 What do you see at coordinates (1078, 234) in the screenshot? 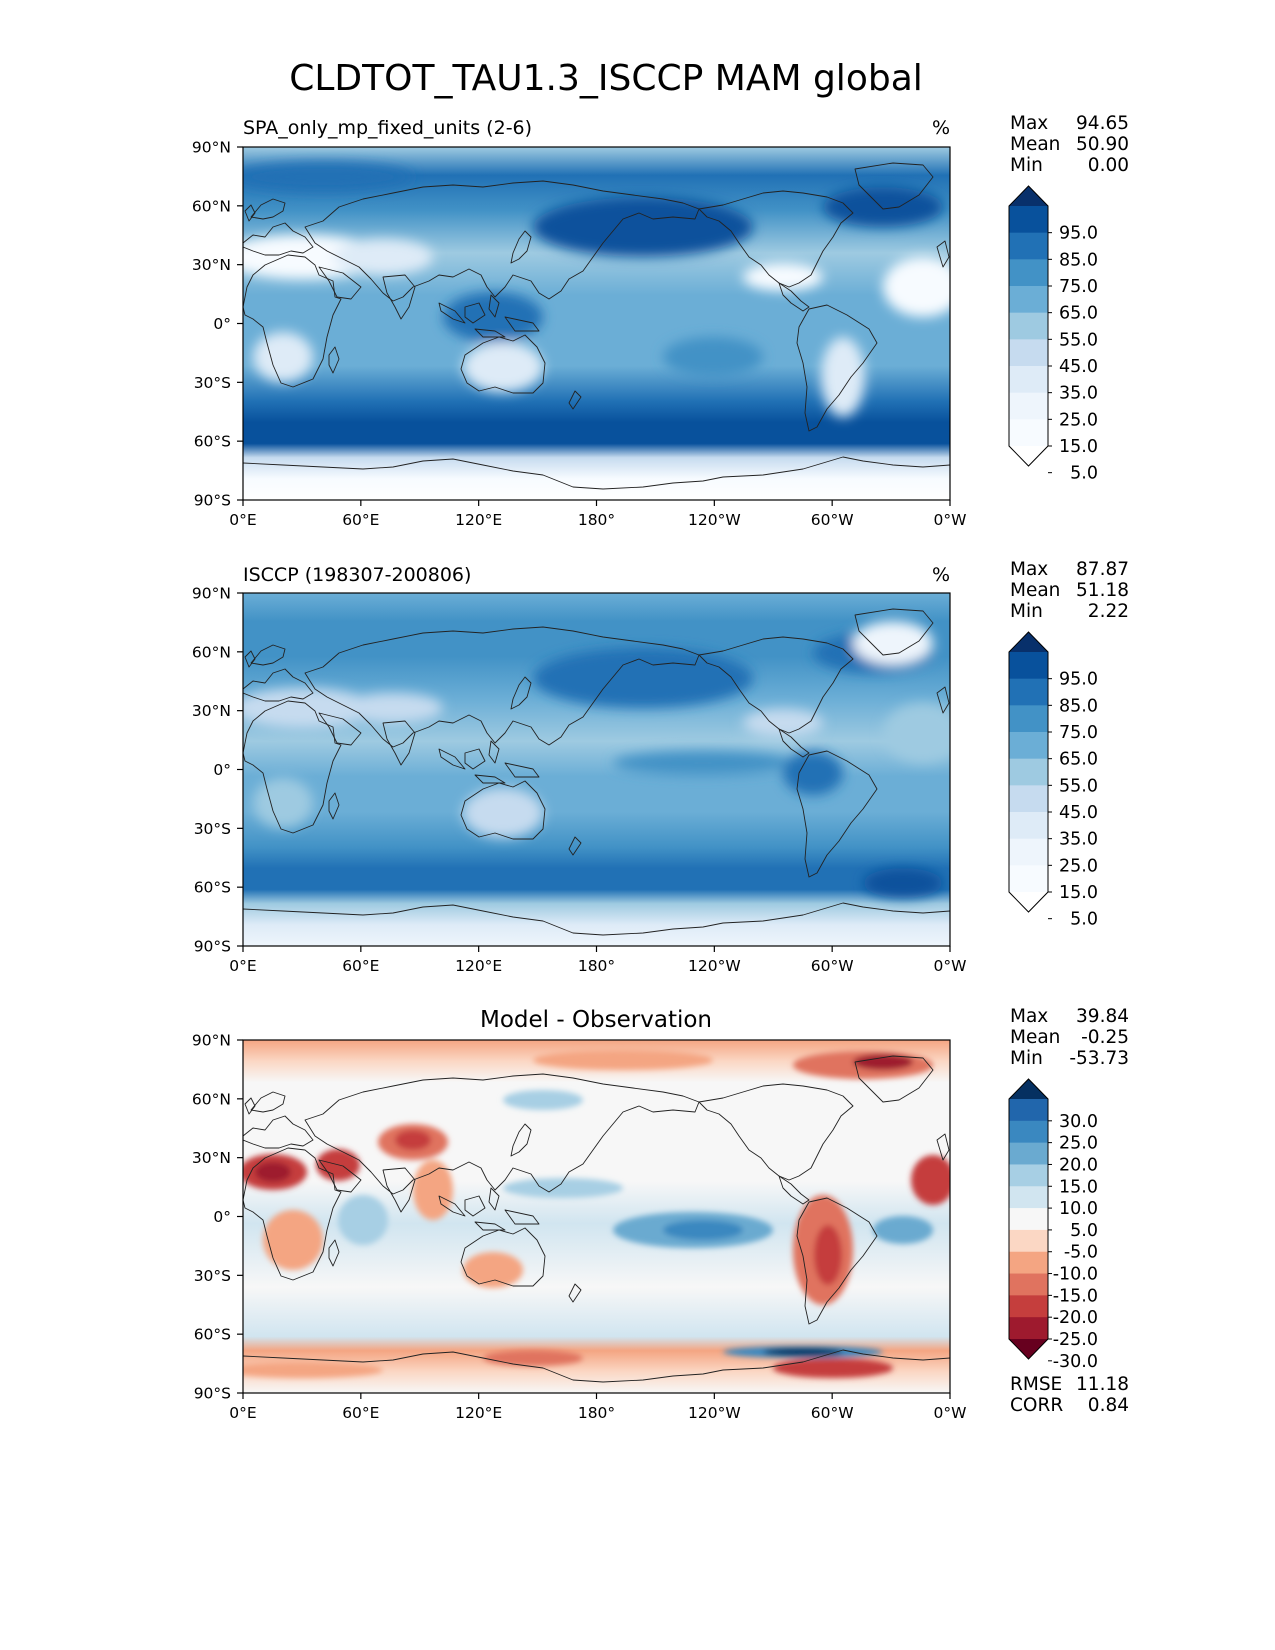
I see `colorbar-label: 95.0` at bounding box center [1078, 234].